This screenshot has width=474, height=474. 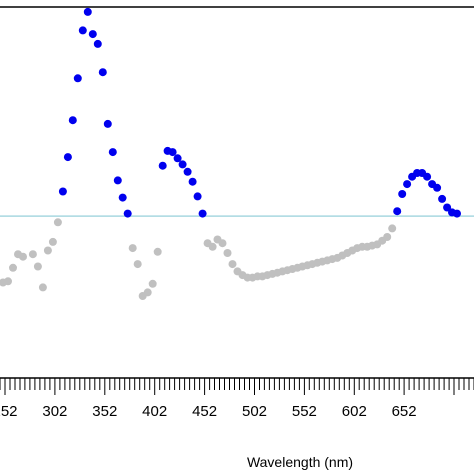 I want to click on x-tick-label: 552, so click(x=304, y=411).